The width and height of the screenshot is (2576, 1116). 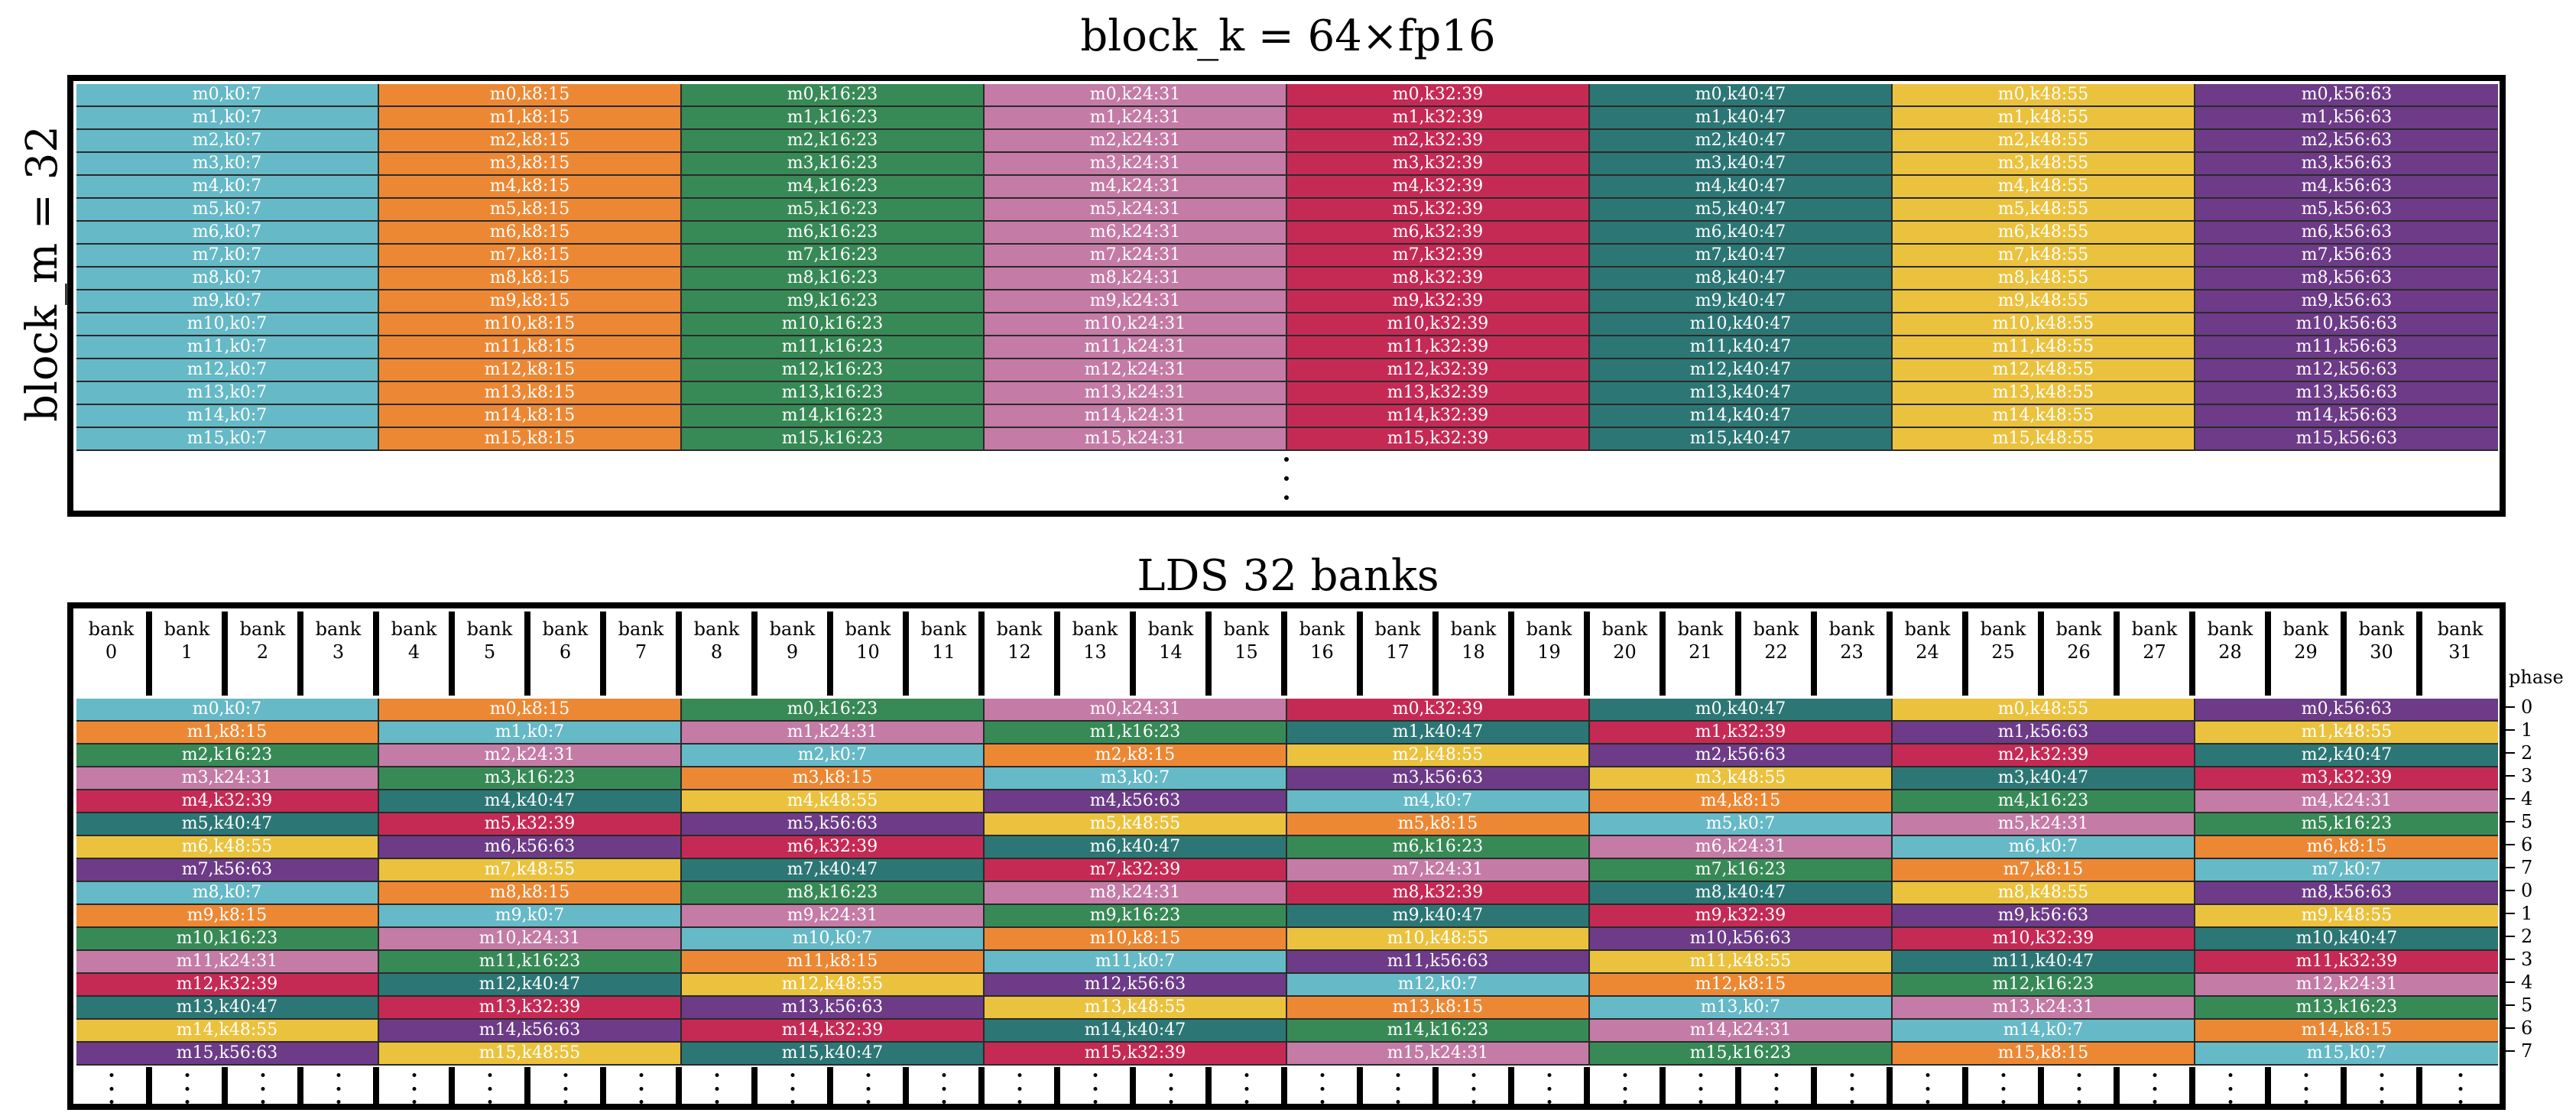 What do you see at coordinates (871, 654) in the screenshot?
I see `bank-header: bank 10` at bounding box center [871, 654].